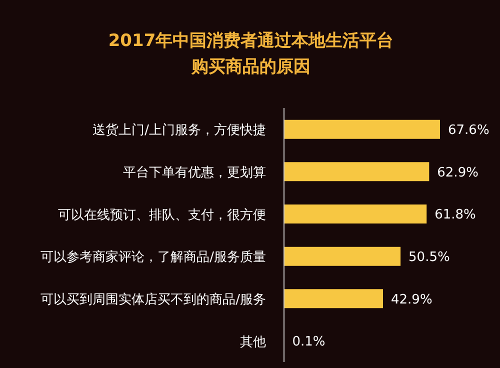 This screenshot has height=368, width=500. Describe the element at coordinates (469, 130) in the screenshot. I see `data-label: 67.6%` at that location.